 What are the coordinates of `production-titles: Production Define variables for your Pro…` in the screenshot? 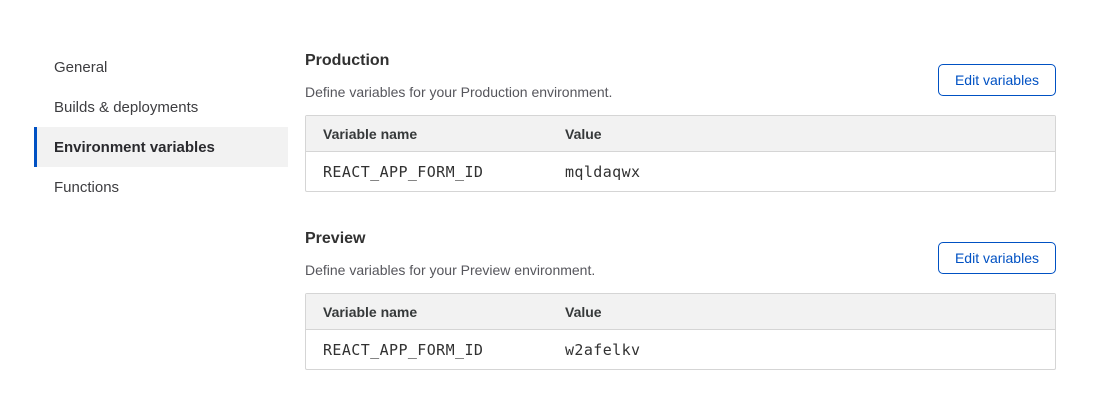 It's located at (458, 75).